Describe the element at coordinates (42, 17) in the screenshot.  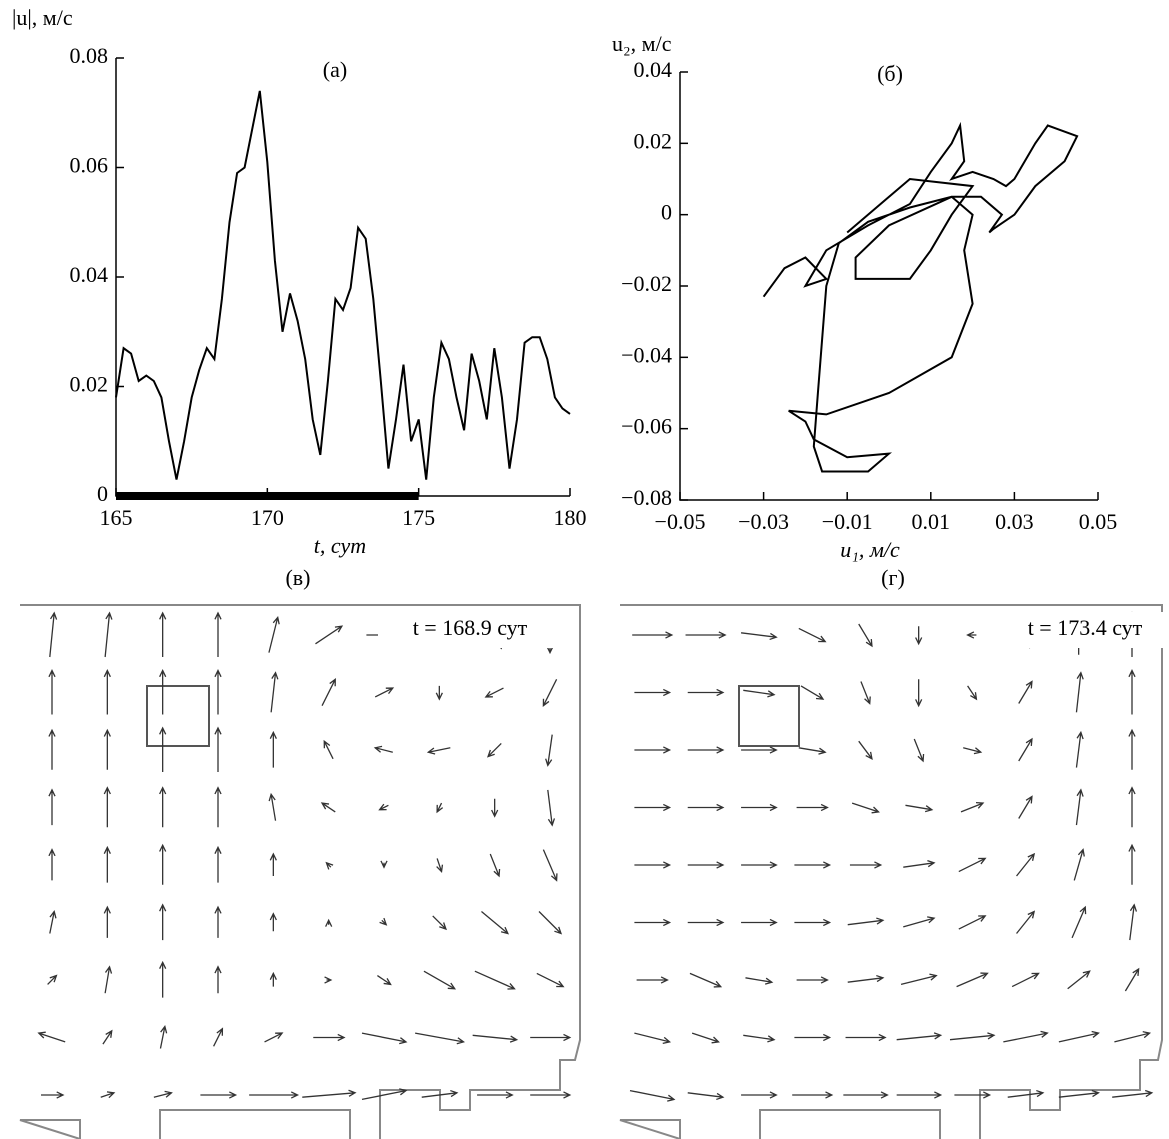
I see `y-axis-label: |u|, м/с` at that location.